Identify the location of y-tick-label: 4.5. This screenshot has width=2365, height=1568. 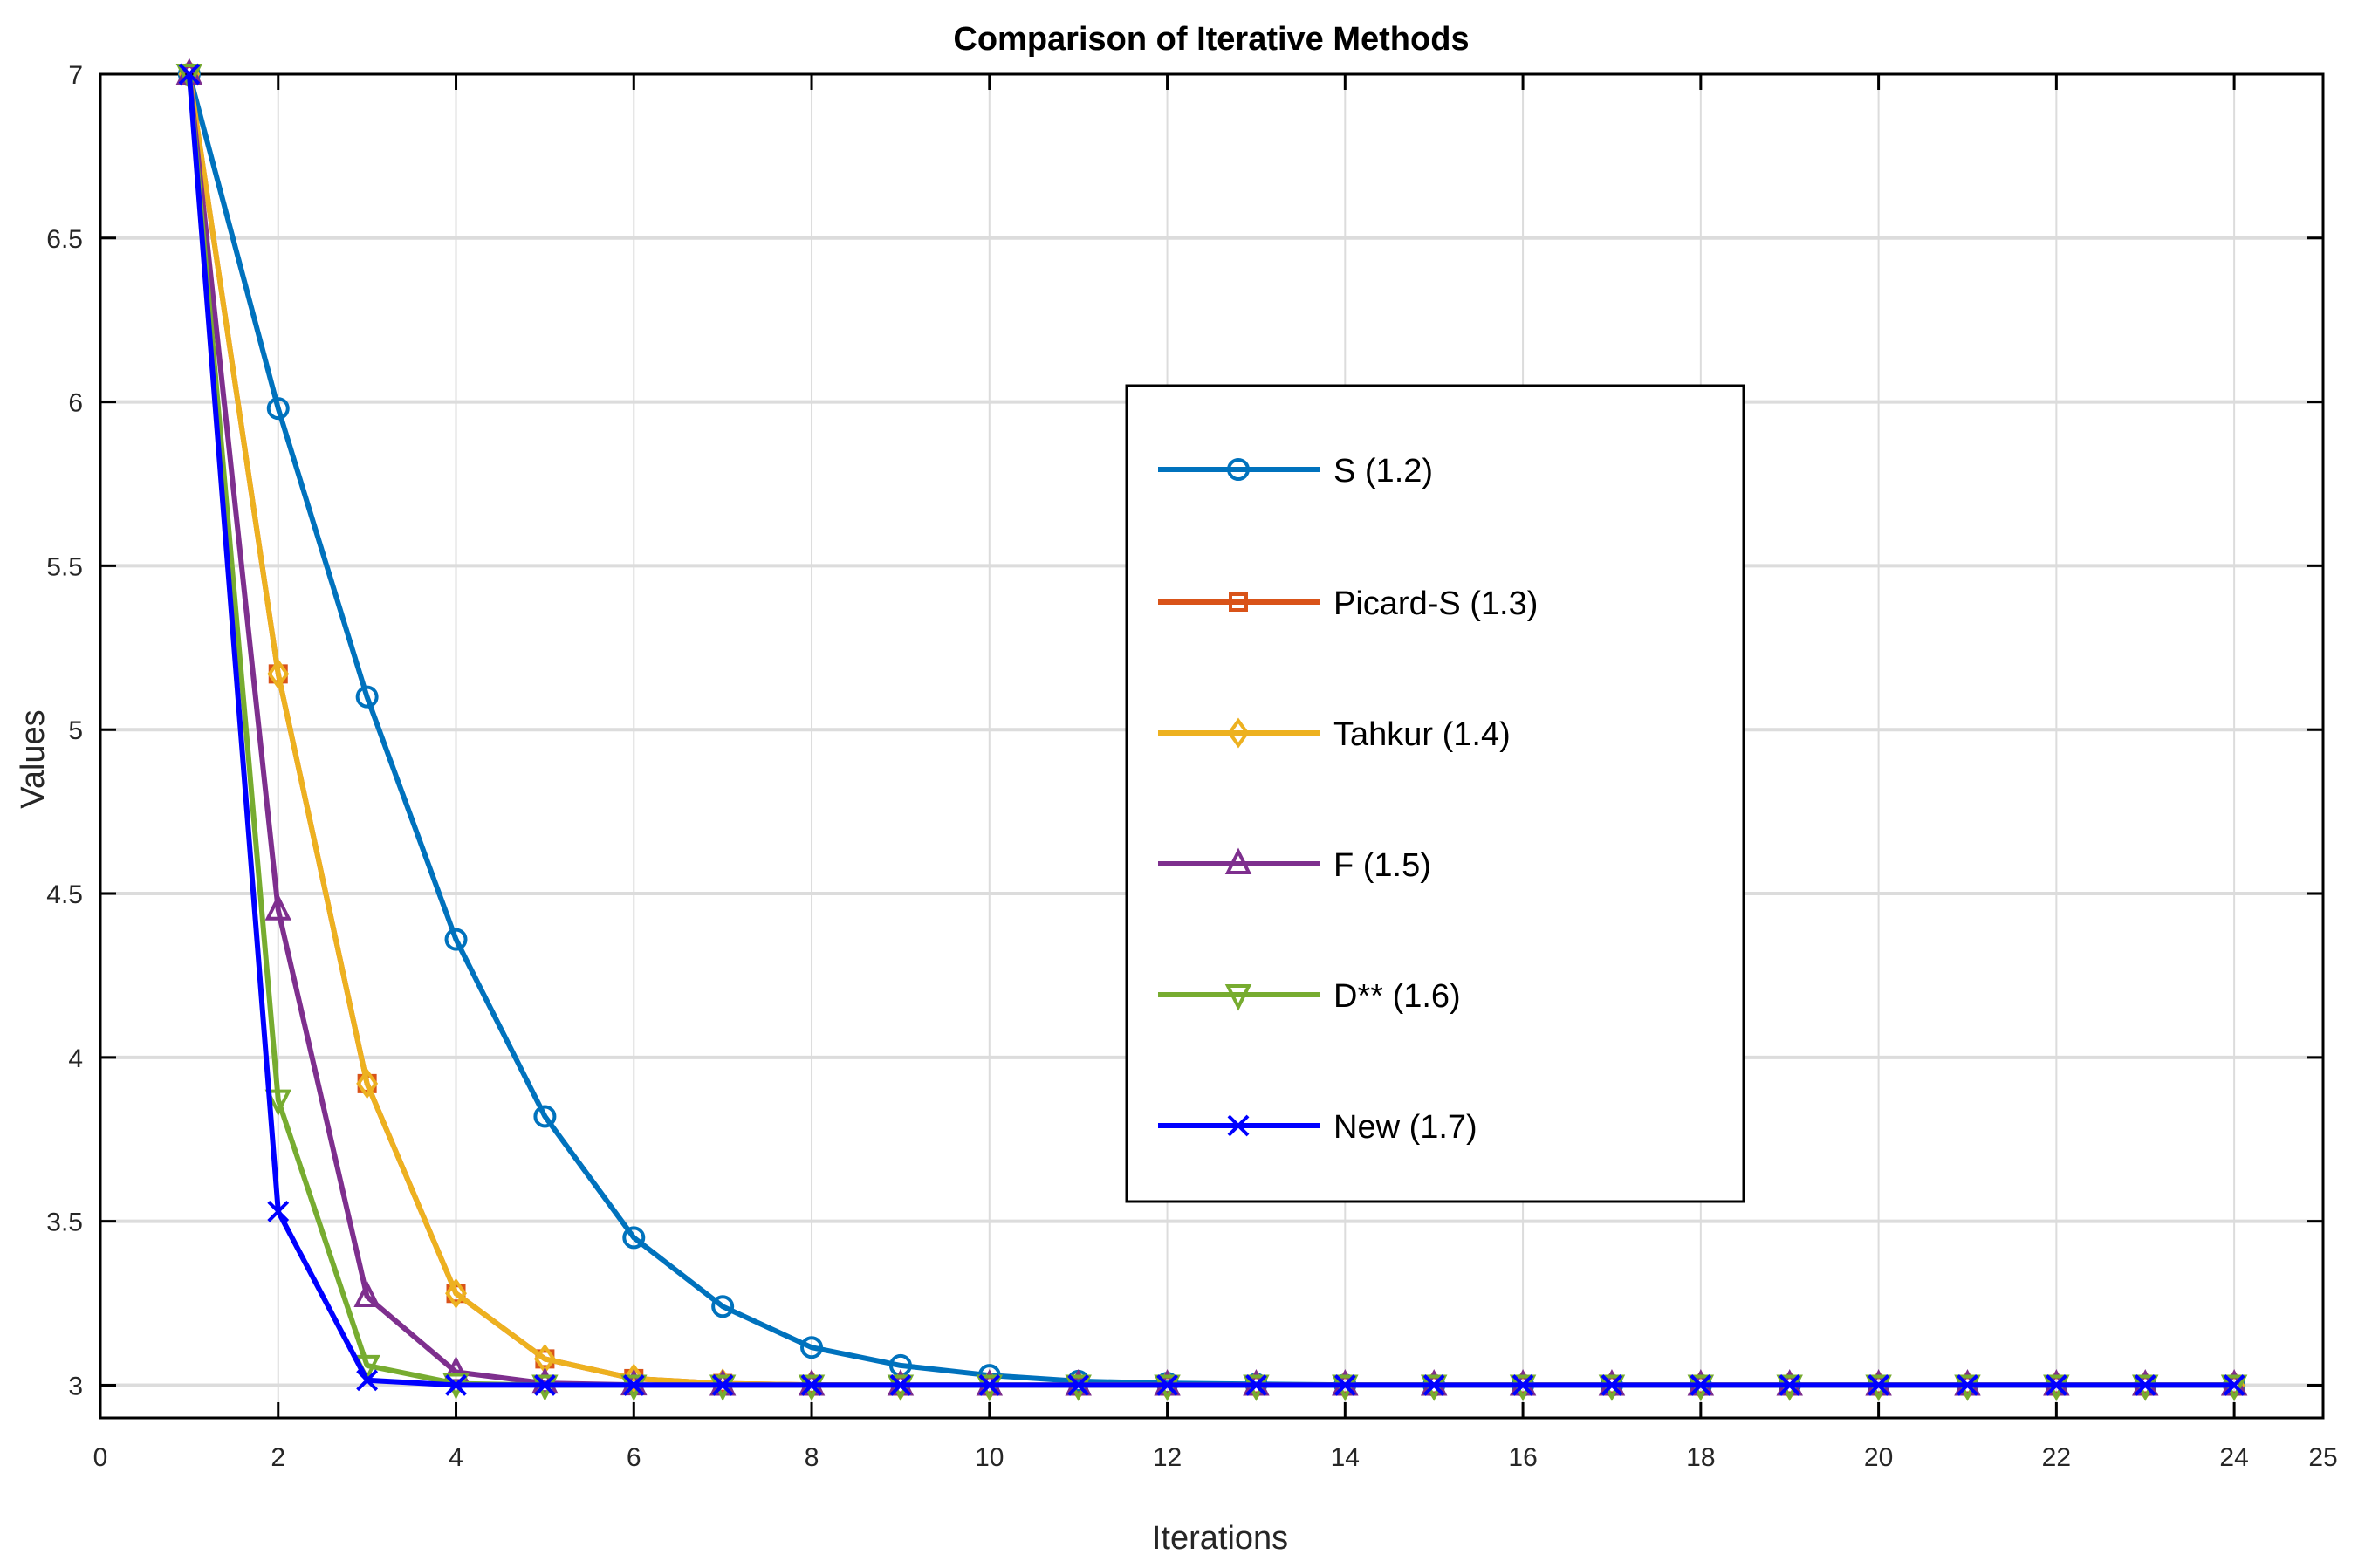
(64, 895).